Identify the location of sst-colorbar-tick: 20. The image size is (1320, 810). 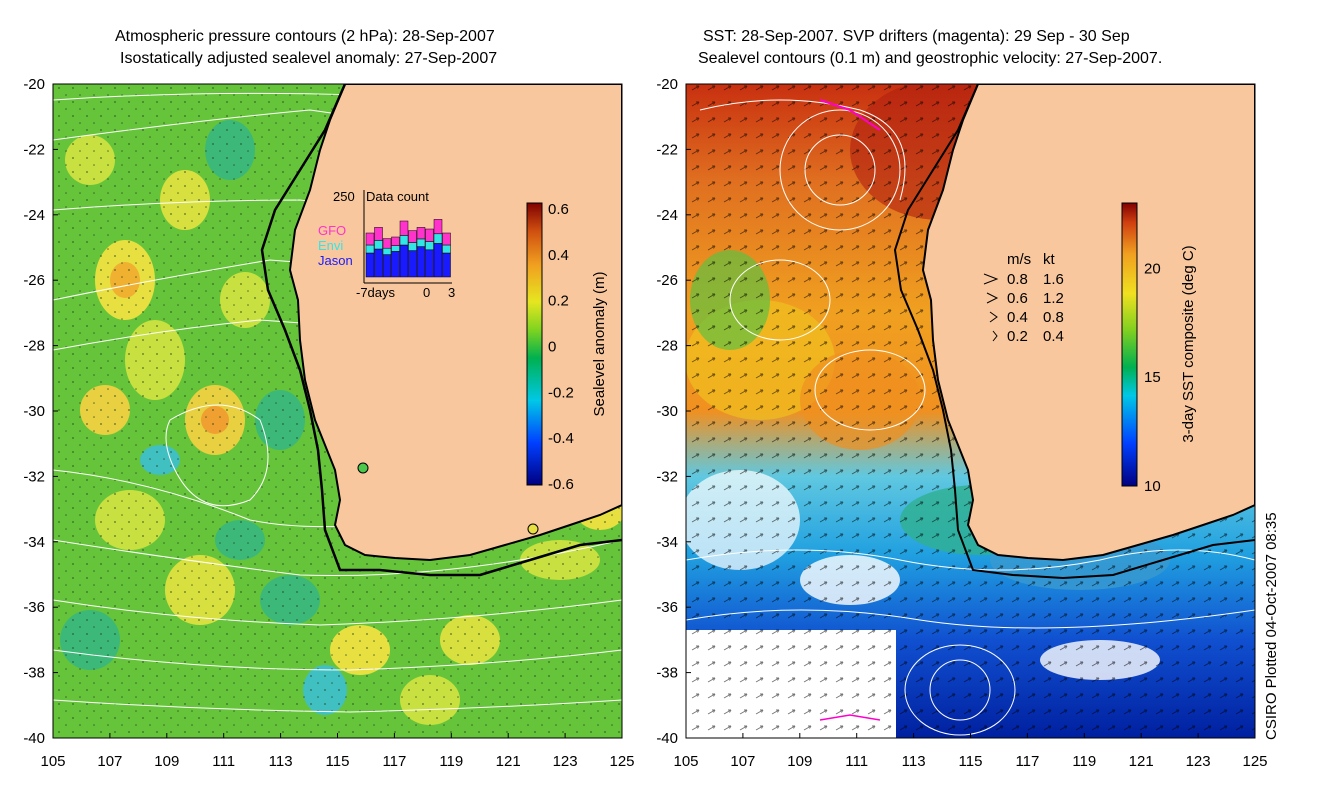
(1152, 268).